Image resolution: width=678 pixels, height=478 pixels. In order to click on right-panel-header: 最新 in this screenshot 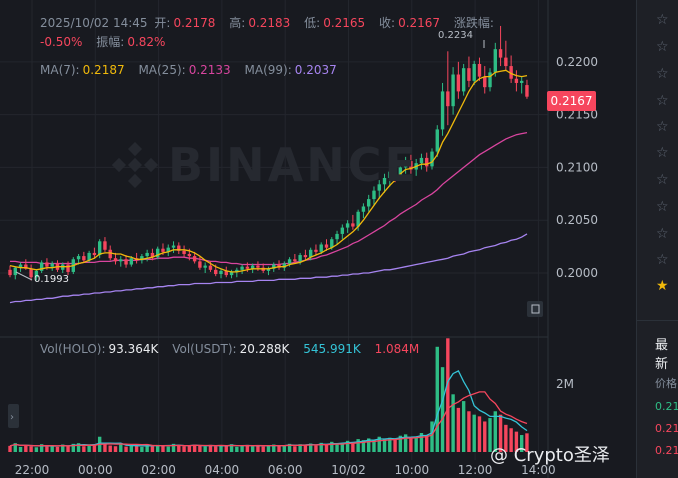, I will do `click(662, 355)`.